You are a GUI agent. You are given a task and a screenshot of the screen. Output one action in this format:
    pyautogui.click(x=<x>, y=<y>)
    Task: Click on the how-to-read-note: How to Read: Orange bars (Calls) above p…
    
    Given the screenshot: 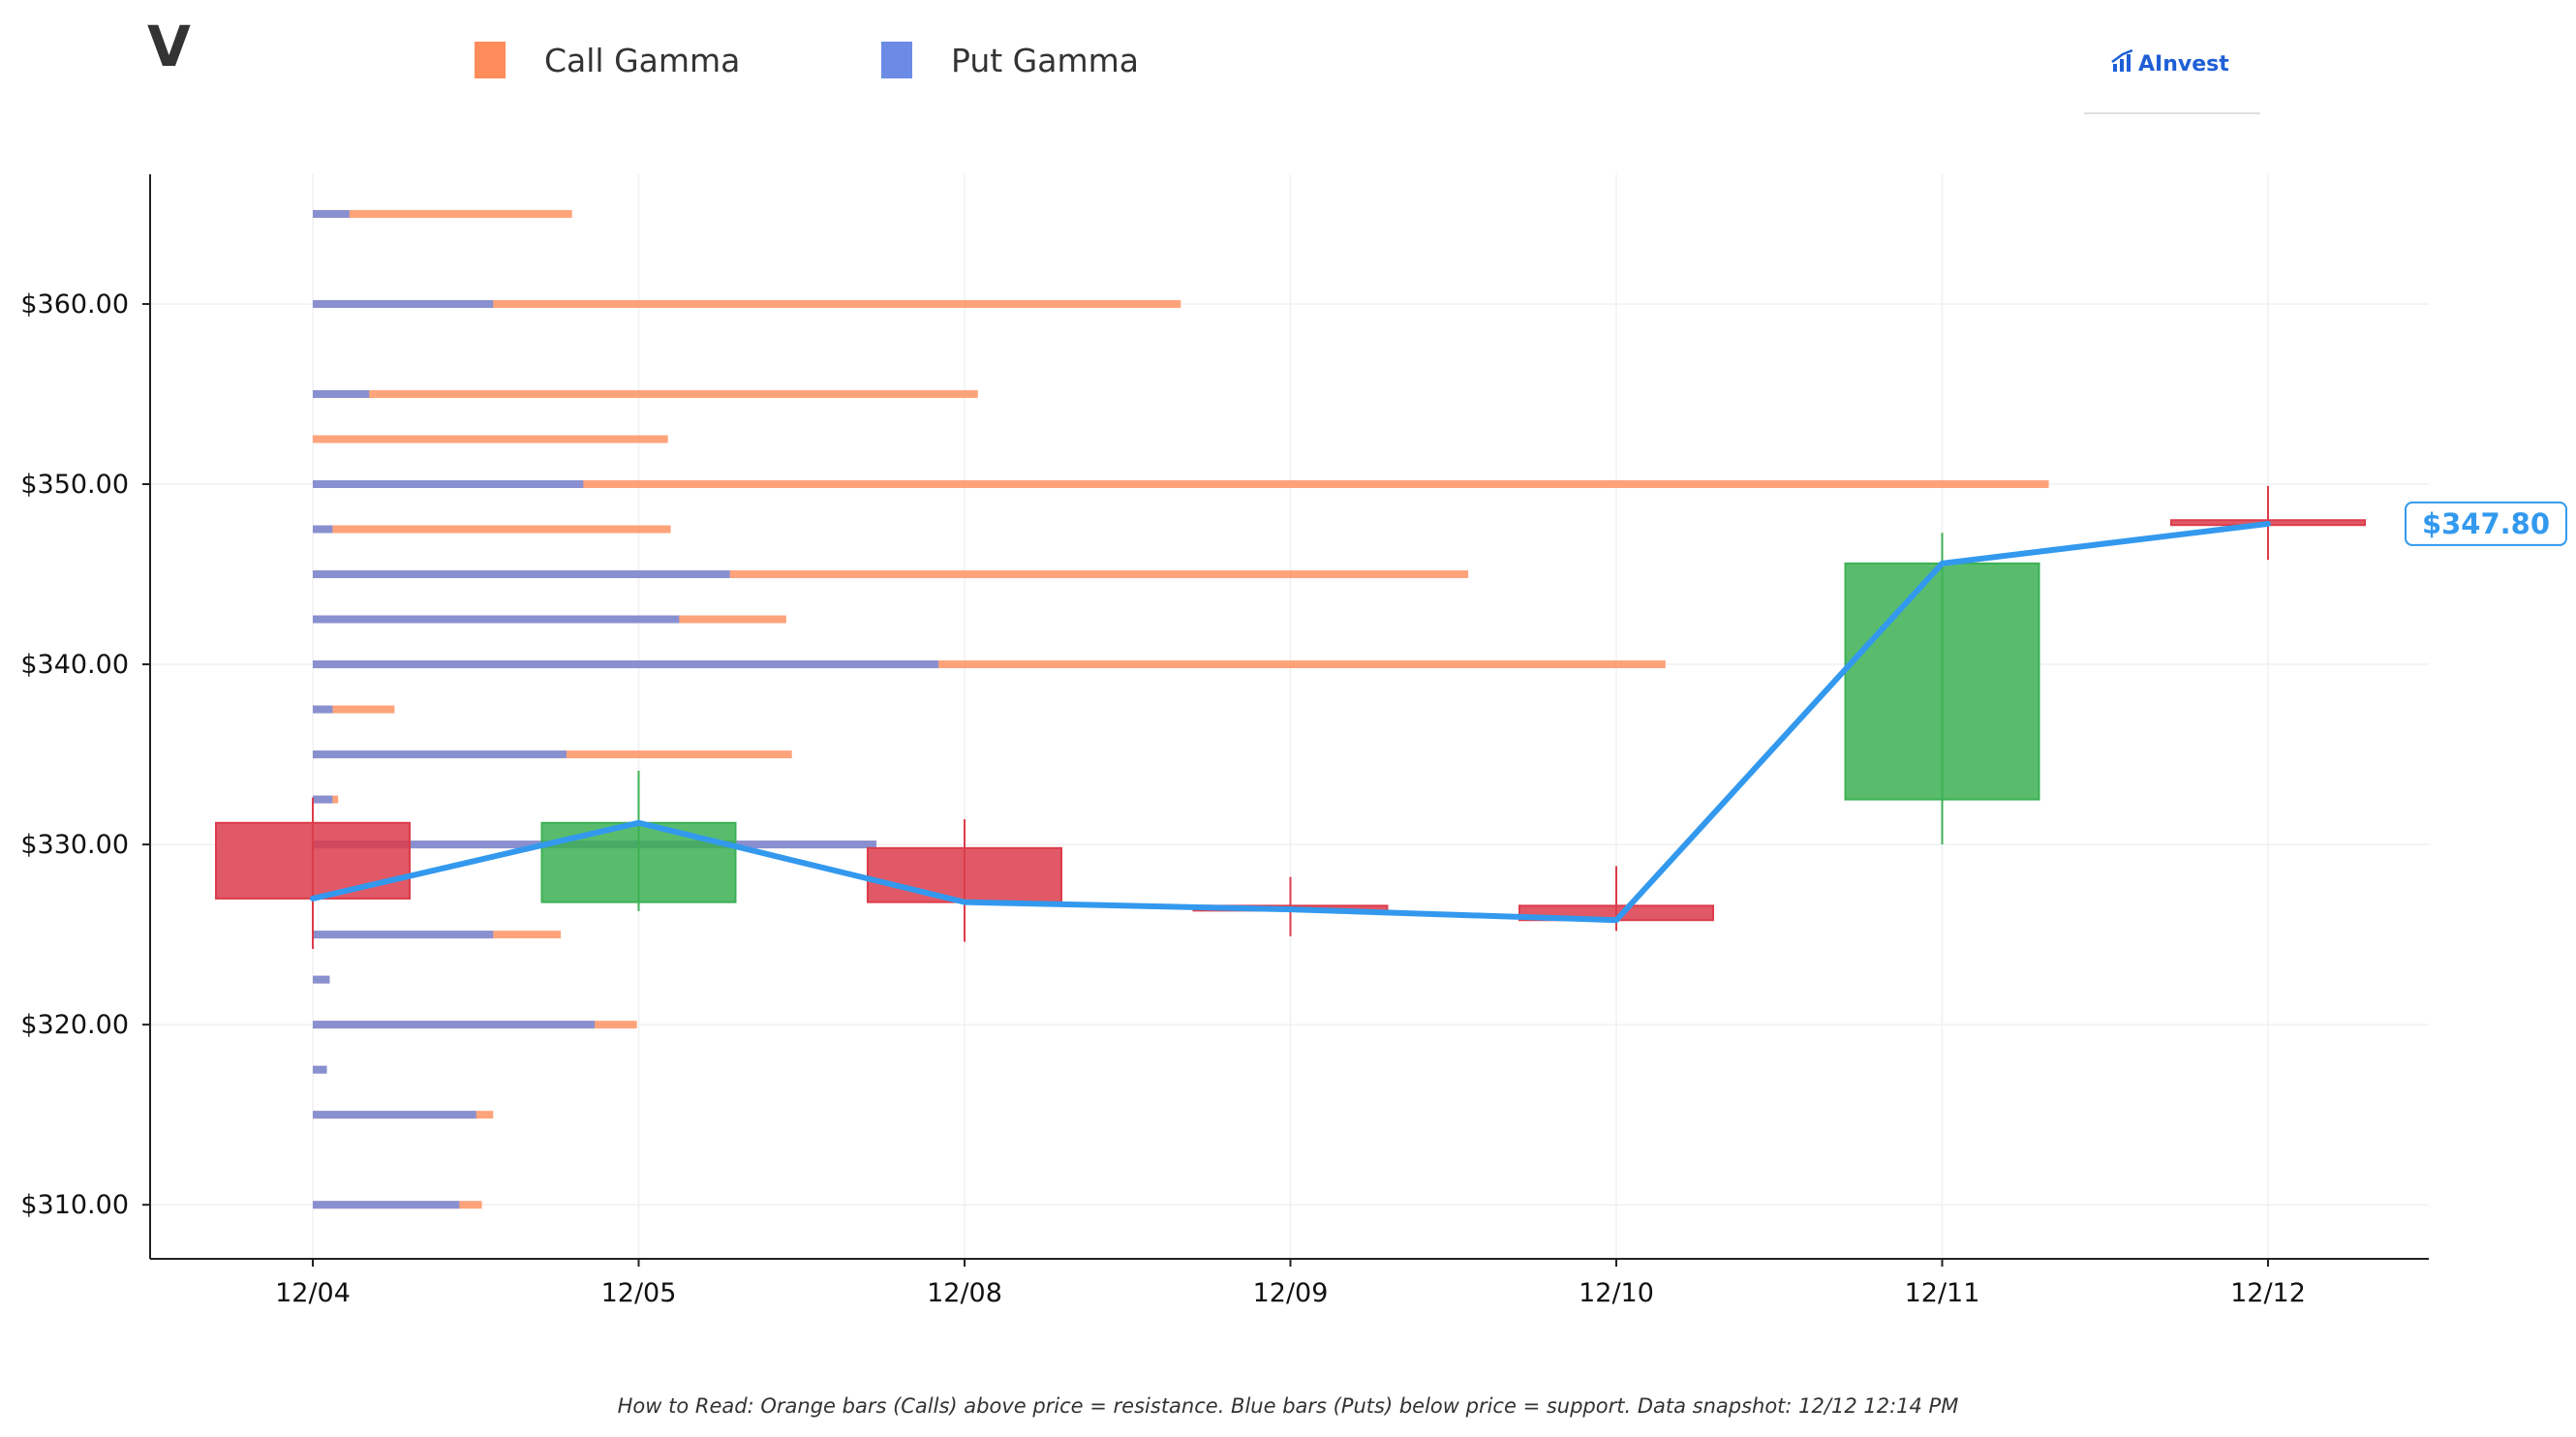 What is the action you would take?
    pyautogui.click(x=1288, y=1406)
    